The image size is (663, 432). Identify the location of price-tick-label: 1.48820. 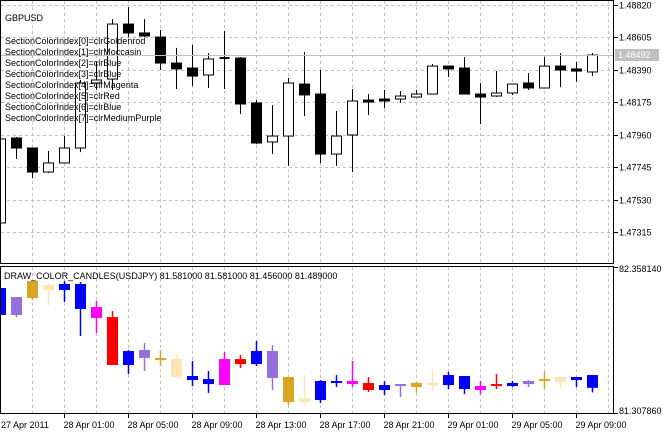
(635, 6).